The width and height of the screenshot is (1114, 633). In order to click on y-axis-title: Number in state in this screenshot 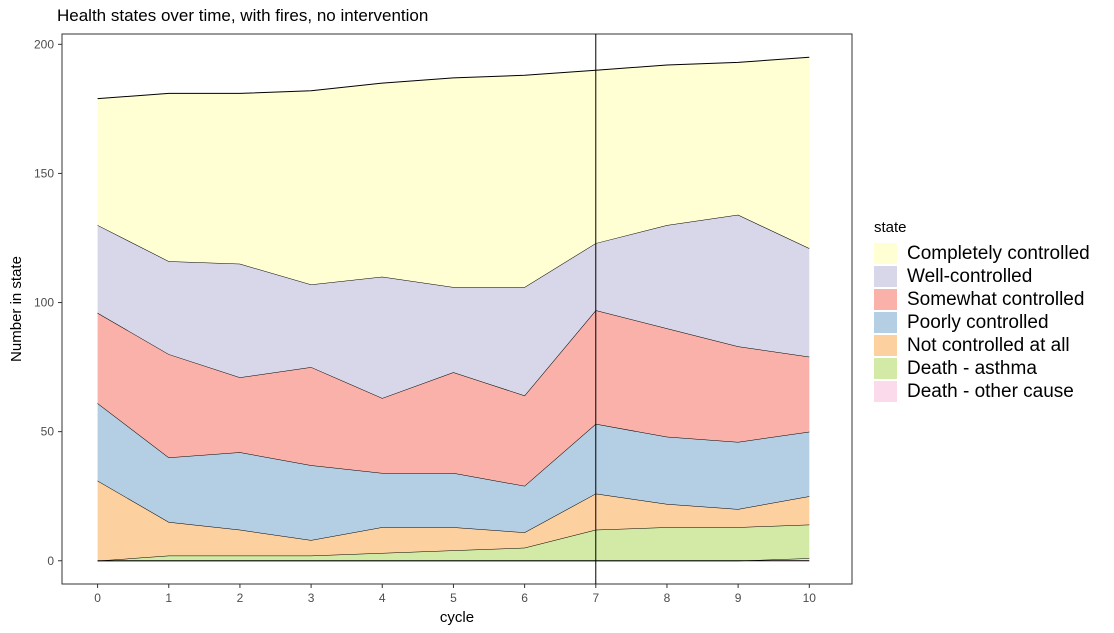, I will do `click(16, 309)`.